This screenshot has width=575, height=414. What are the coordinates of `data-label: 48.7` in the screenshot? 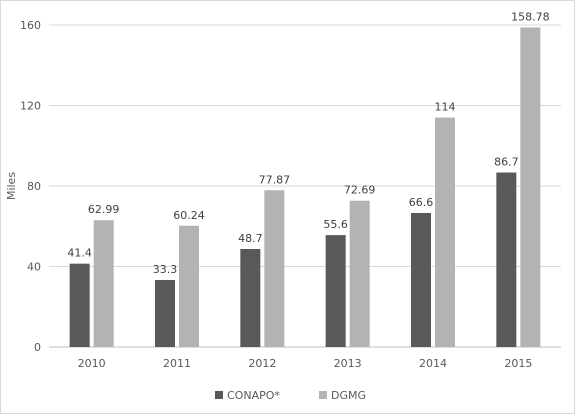 It's located at (250, 238).